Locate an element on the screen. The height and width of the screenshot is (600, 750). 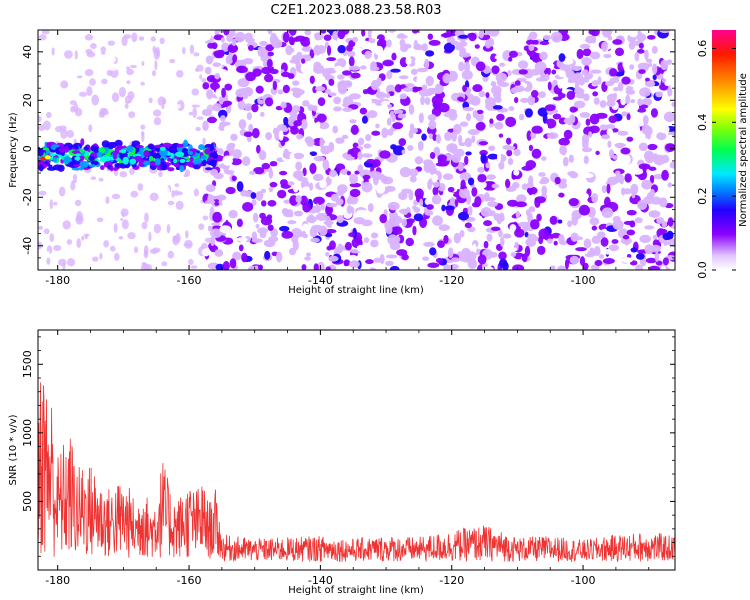
heatmap-hotspot is located at coordinates (162, 148).